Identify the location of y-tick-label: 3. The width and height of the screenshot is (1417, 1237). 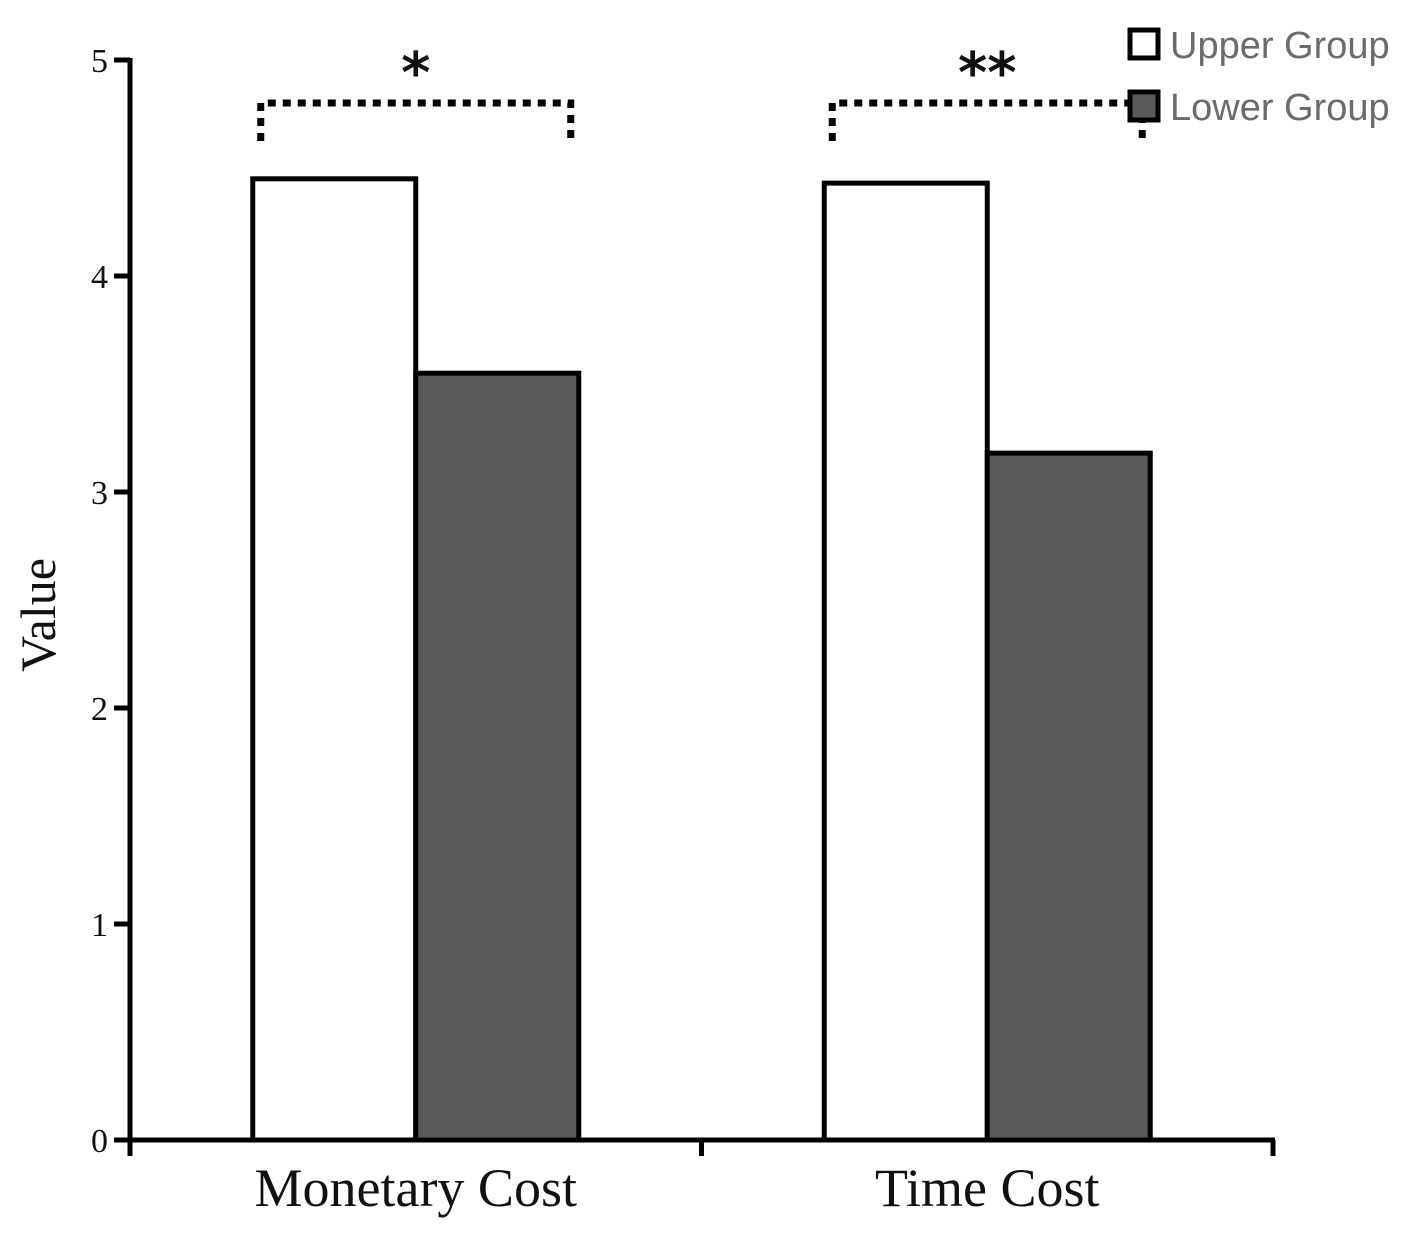
(99, 493).